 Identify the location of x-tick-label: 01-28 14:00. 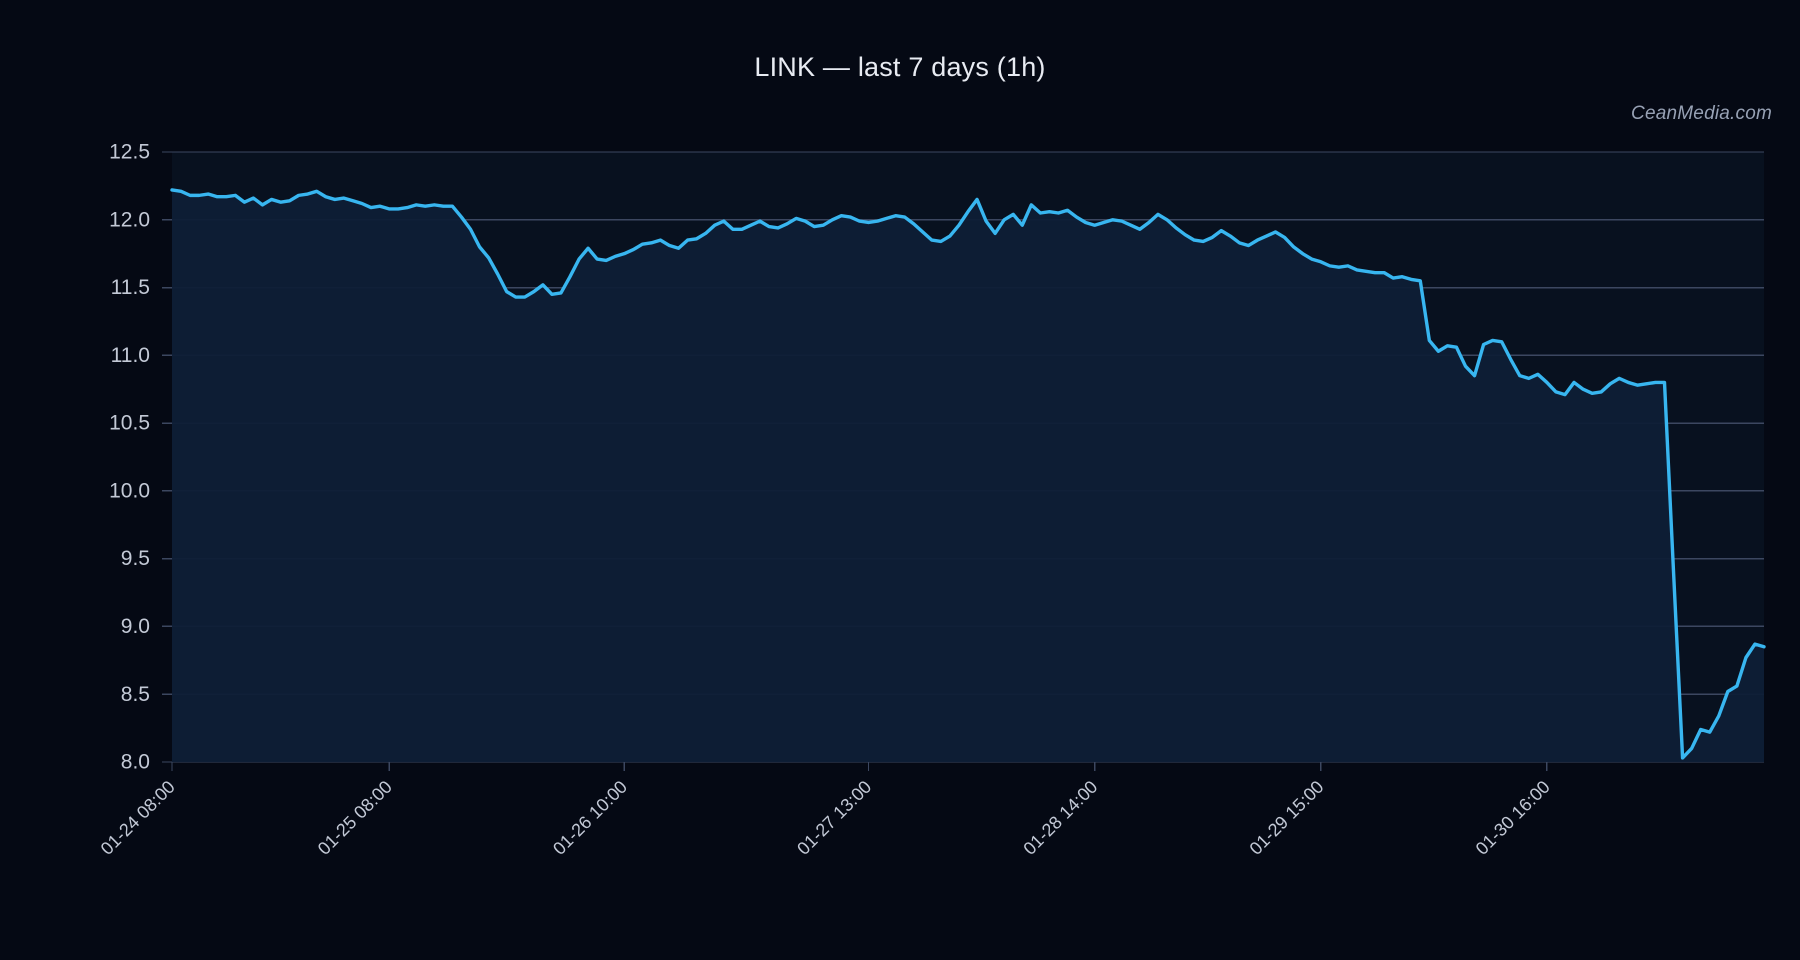
(1060, 818).